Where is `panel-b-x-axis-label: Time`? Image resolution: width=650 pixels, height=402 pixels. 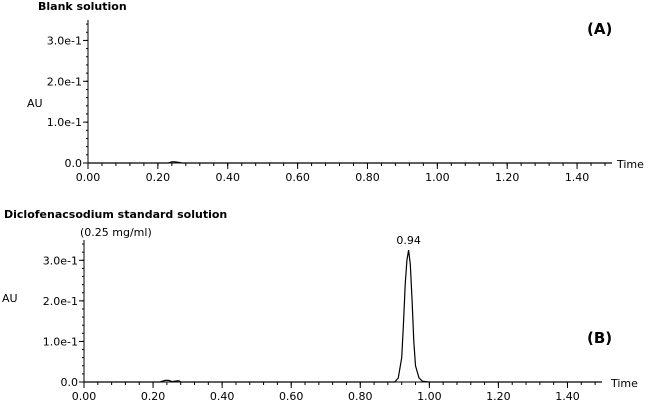 panel-b-x-axis-label: Time is located at coordinates (624, 383).